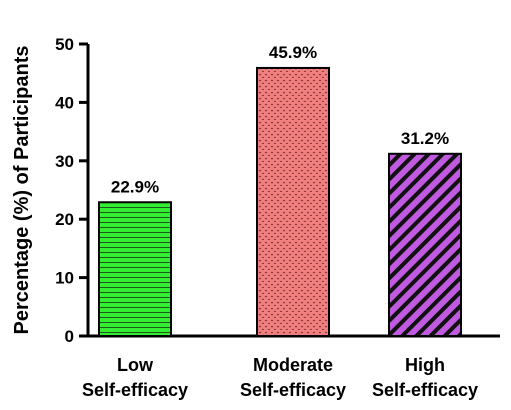 This screenshot has height=410, width=511. Describe the element at coordinates (64, 278) in the screenshot. I see `y-tick-label: 10` at that location.